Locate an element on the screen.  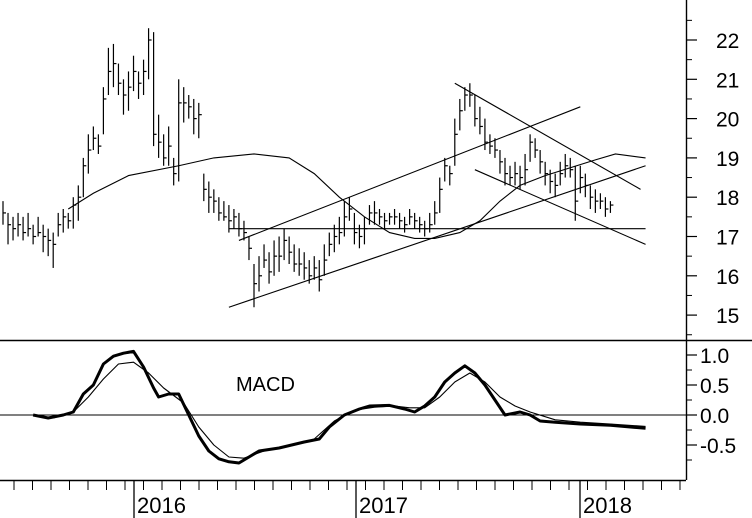
macd-tick-label: 0.0 is located at coordinates (714, 416).